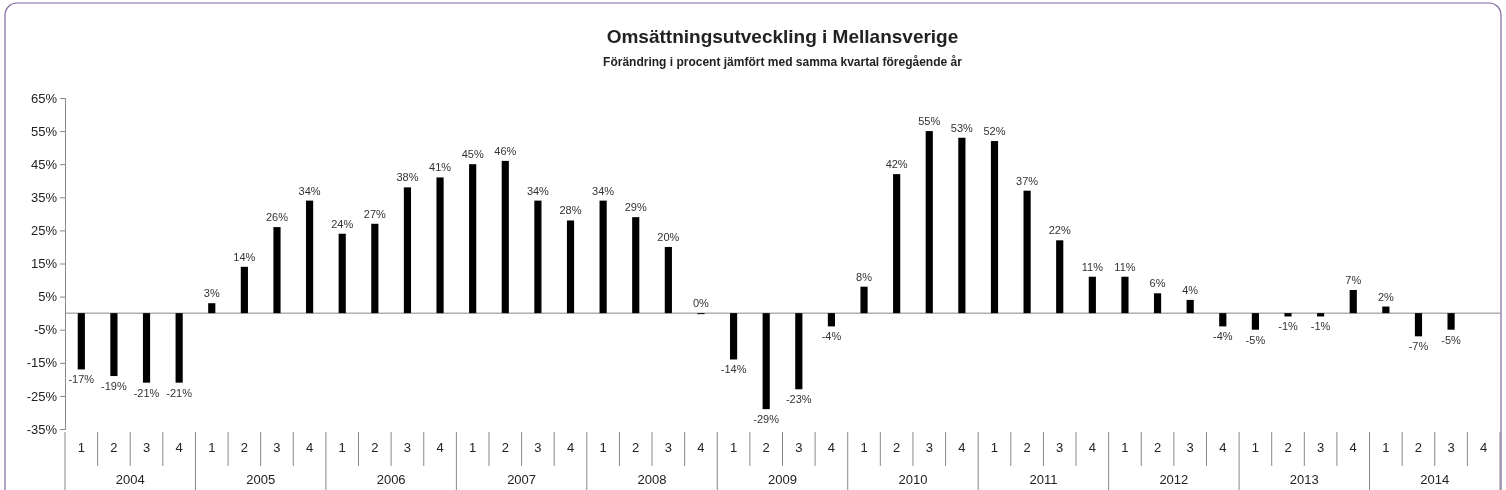 This screenshot has height=490, width=1506. Describe the element at coordinates (1190, 289) in the screenshot. I see `data-label: 4%` at that location.